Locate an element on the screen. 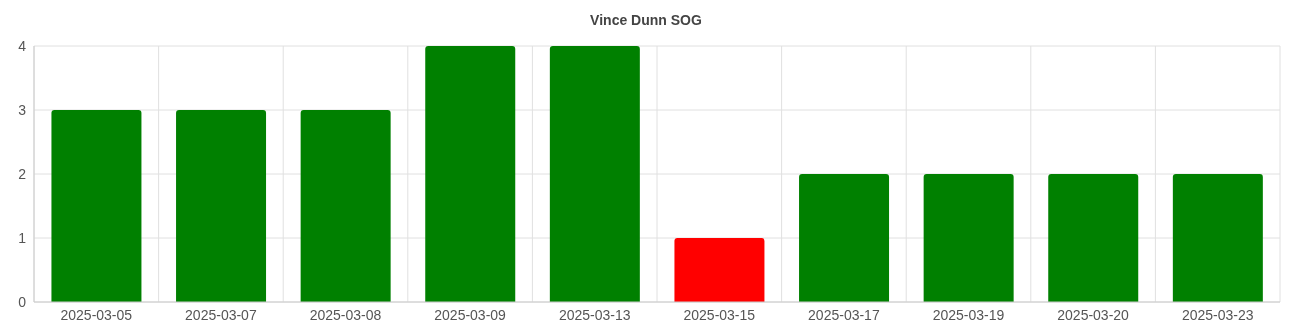  y-tick-label: 2 is located at coordinates (22, 173).